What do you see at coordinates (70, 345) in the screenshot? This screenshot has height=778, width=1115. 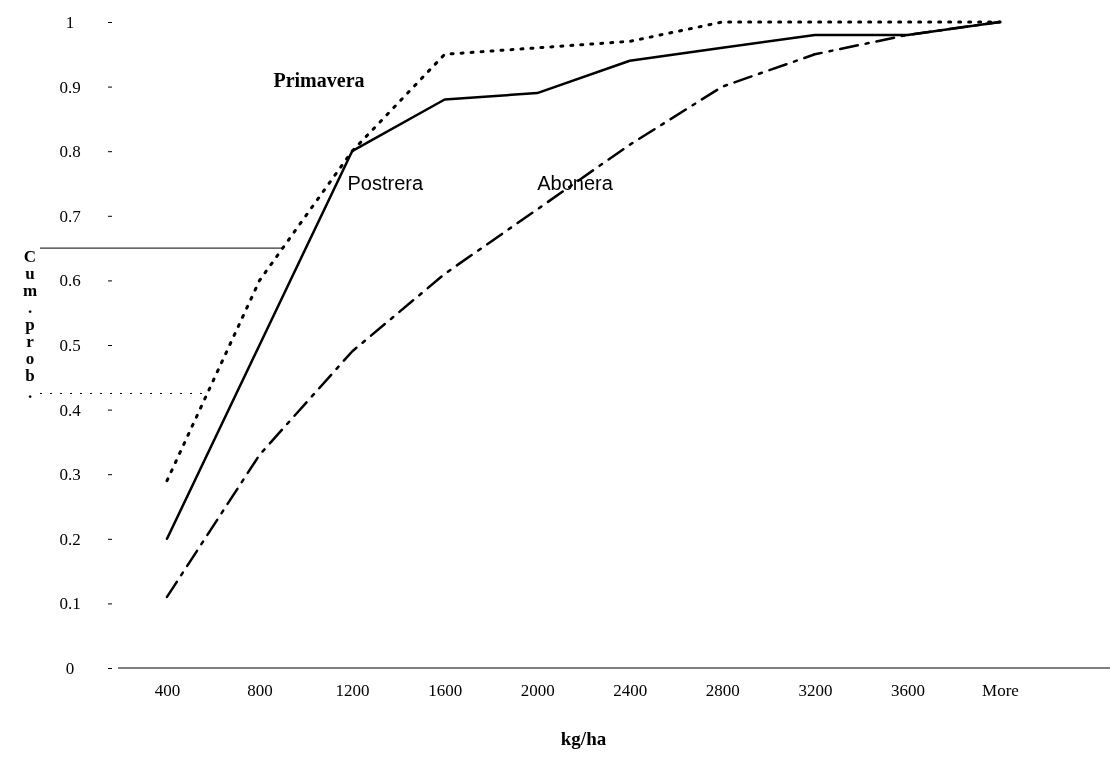 I see `y-tick-label: 0.5` at bounding box center [70, 345].